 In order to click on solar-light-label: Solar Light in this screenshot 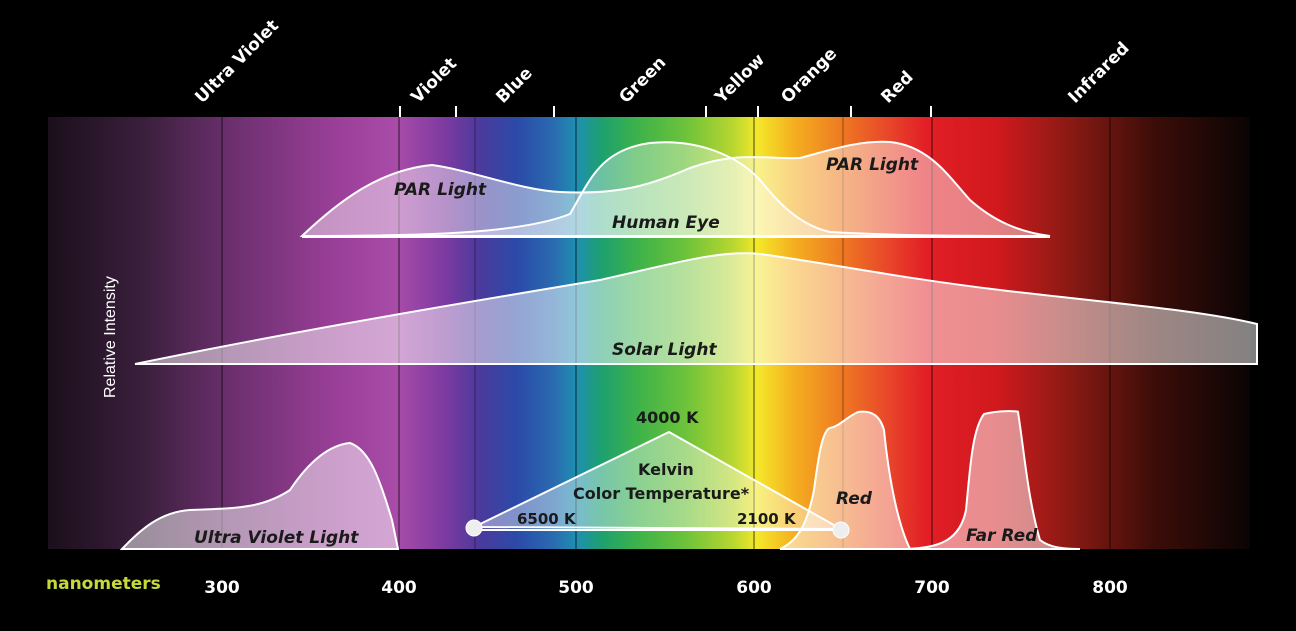, I will do `click(664, 350)`.